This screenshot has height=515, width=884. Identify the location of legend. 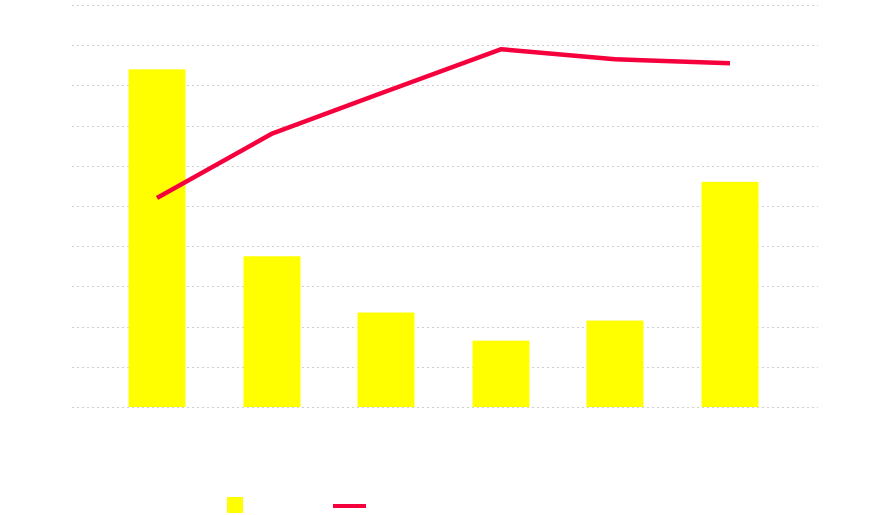
(296, 505).